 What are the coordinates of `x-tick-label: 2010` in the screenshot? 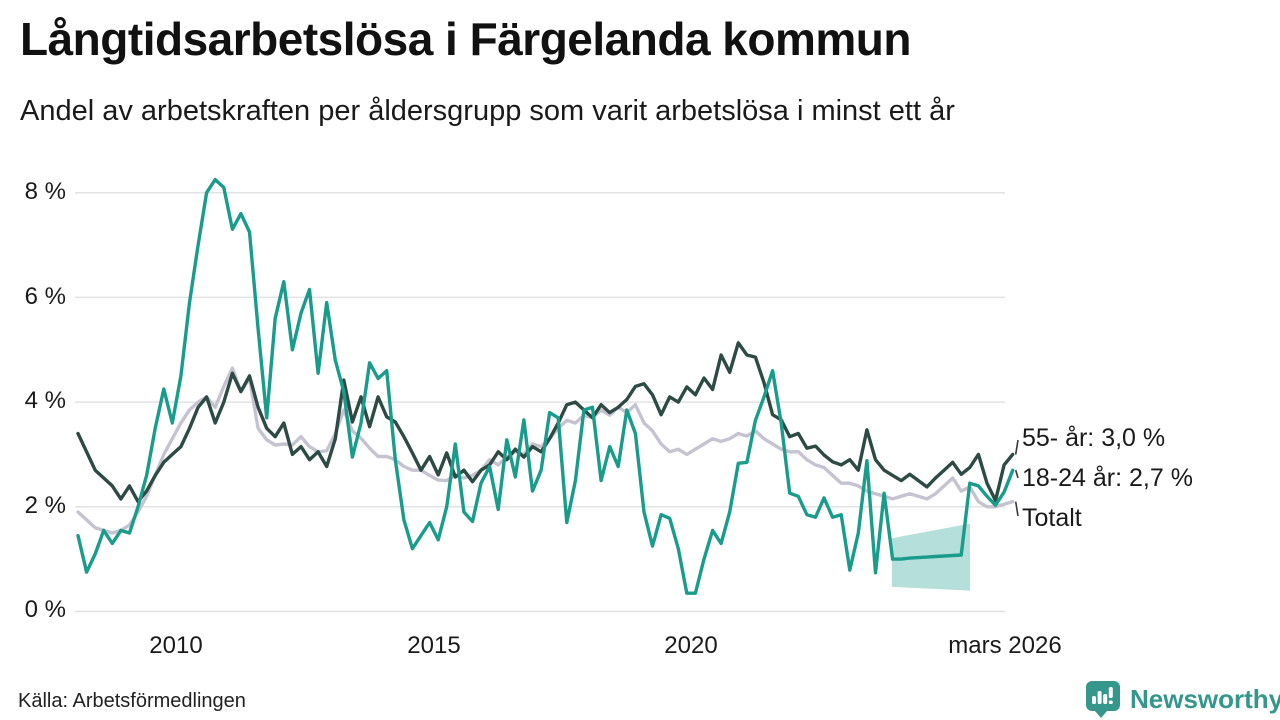 It's located at (176, 645).